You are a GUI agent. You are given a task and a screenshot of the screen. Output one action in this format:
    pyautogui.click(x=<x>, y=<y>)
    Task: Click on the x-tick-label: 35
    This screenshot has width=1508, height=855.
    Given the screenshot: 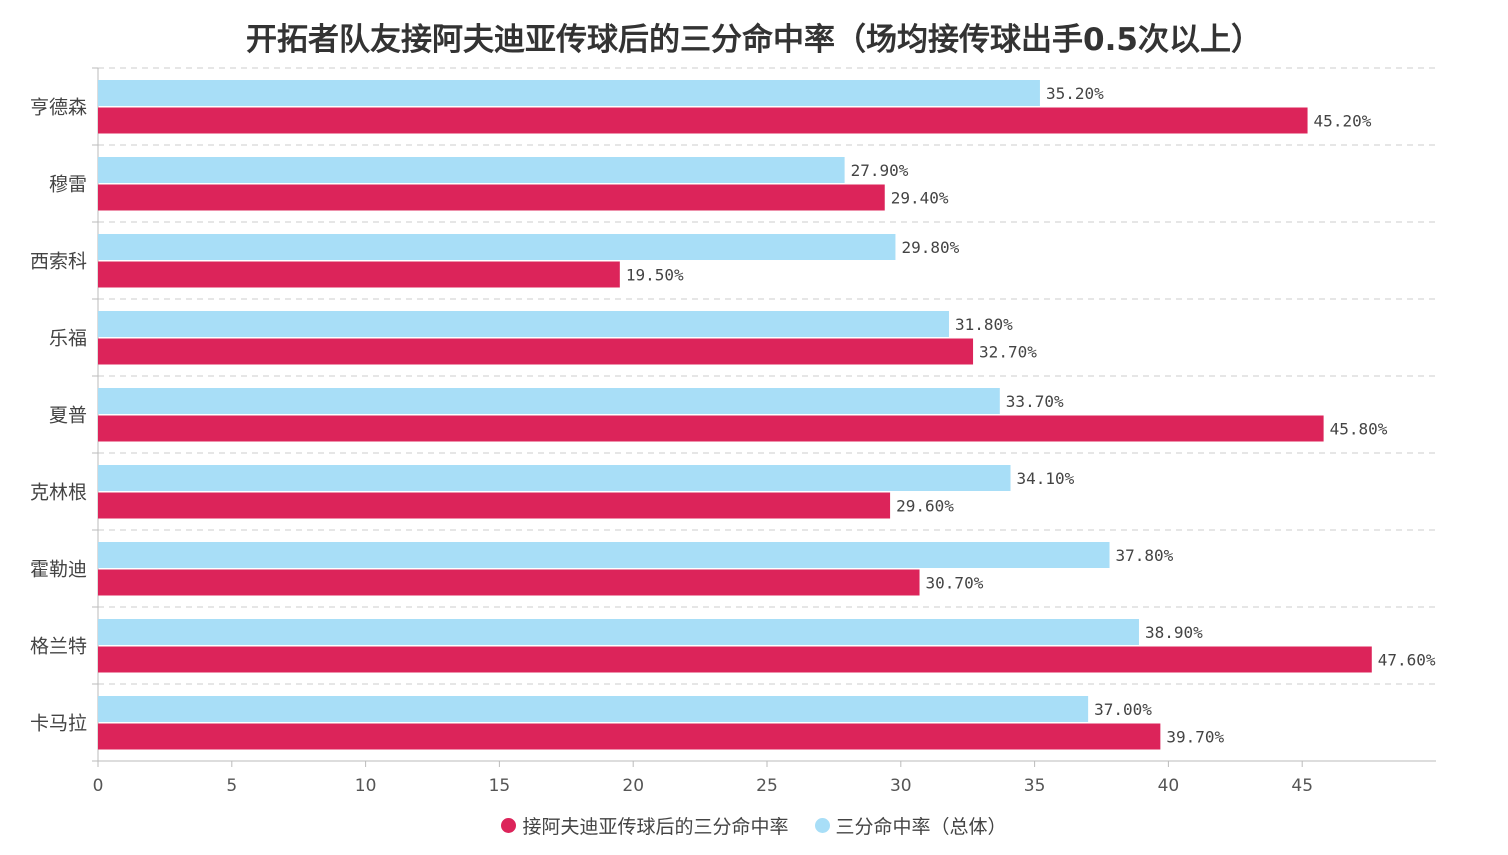 What is the action you would take?
    pyautogui.click(x=1035, y=786)
    